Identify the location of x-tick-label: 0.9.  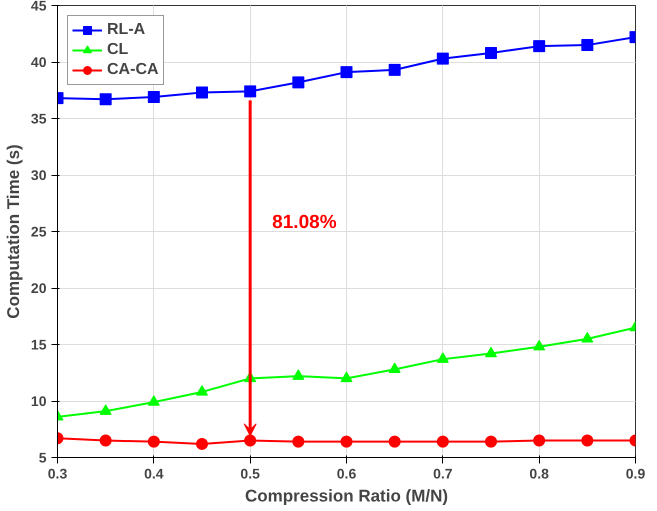
(636, 474).